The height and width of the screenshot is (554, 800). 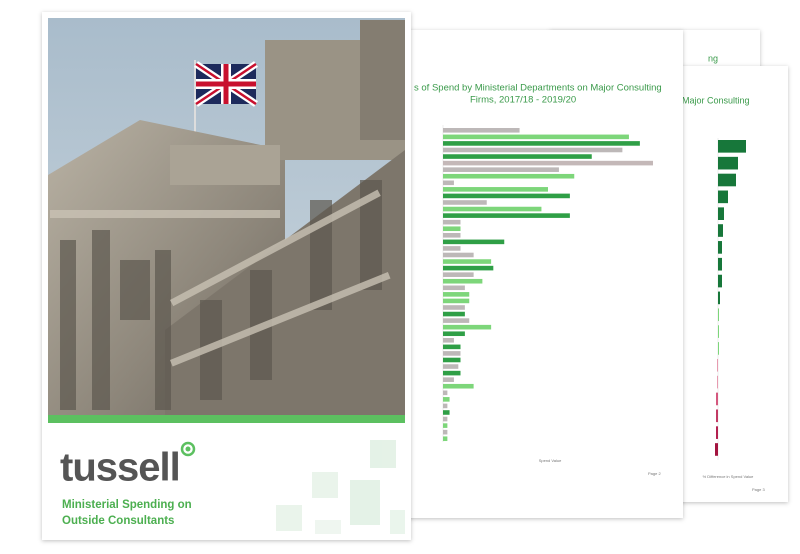 I want to click on back-page-title: ng, so click(x=713, y=58).